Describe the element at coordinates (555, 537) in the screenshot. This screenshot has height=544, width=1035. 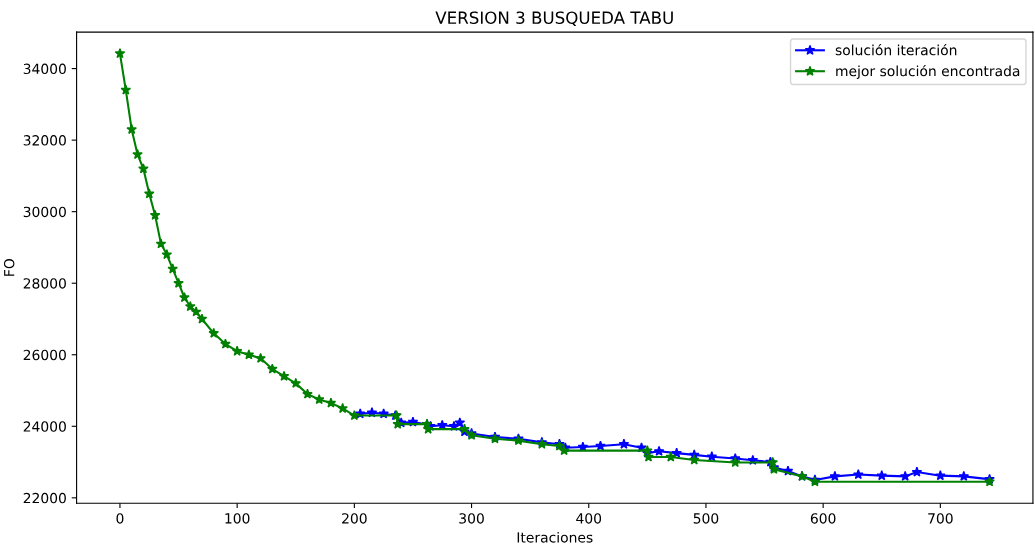
I see `x-axis-title: Iteraciones` at that location.